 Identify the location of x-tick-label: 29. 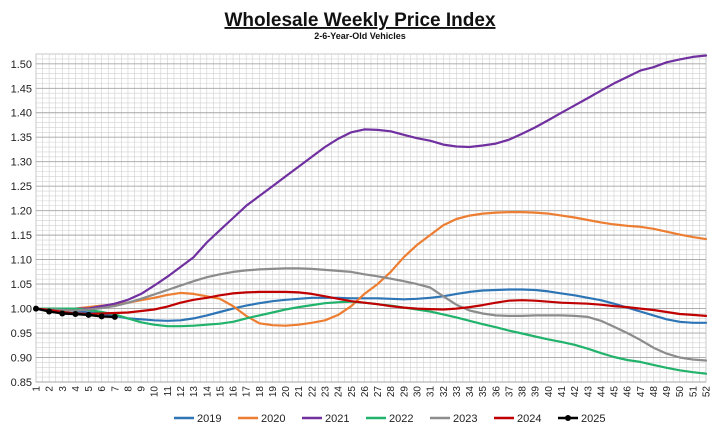
(404, 392).